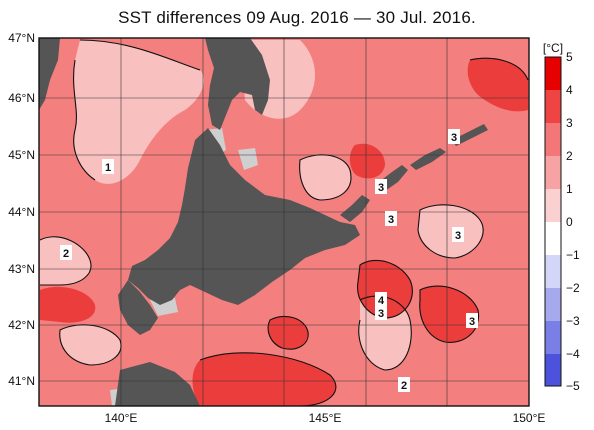 Image resolution: width=594 pixels, height=430 pixels. I want to click on lon-label: 145°E, so click(325, 418).